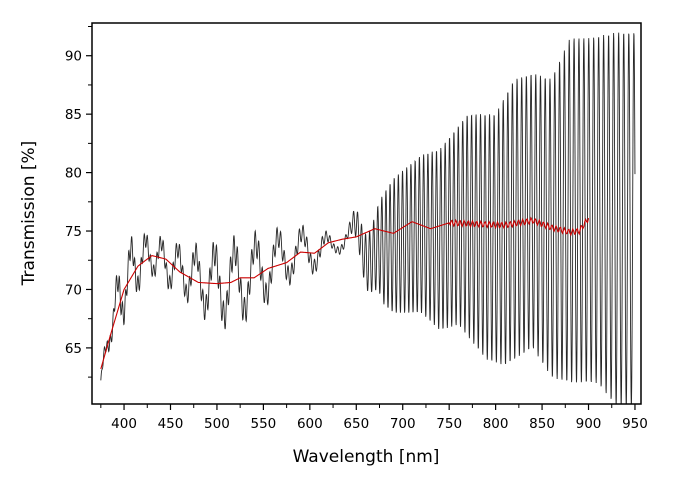 This screenshot has height=478, width=680. I want to click on x-tick-label: 650, so click(356, 424).